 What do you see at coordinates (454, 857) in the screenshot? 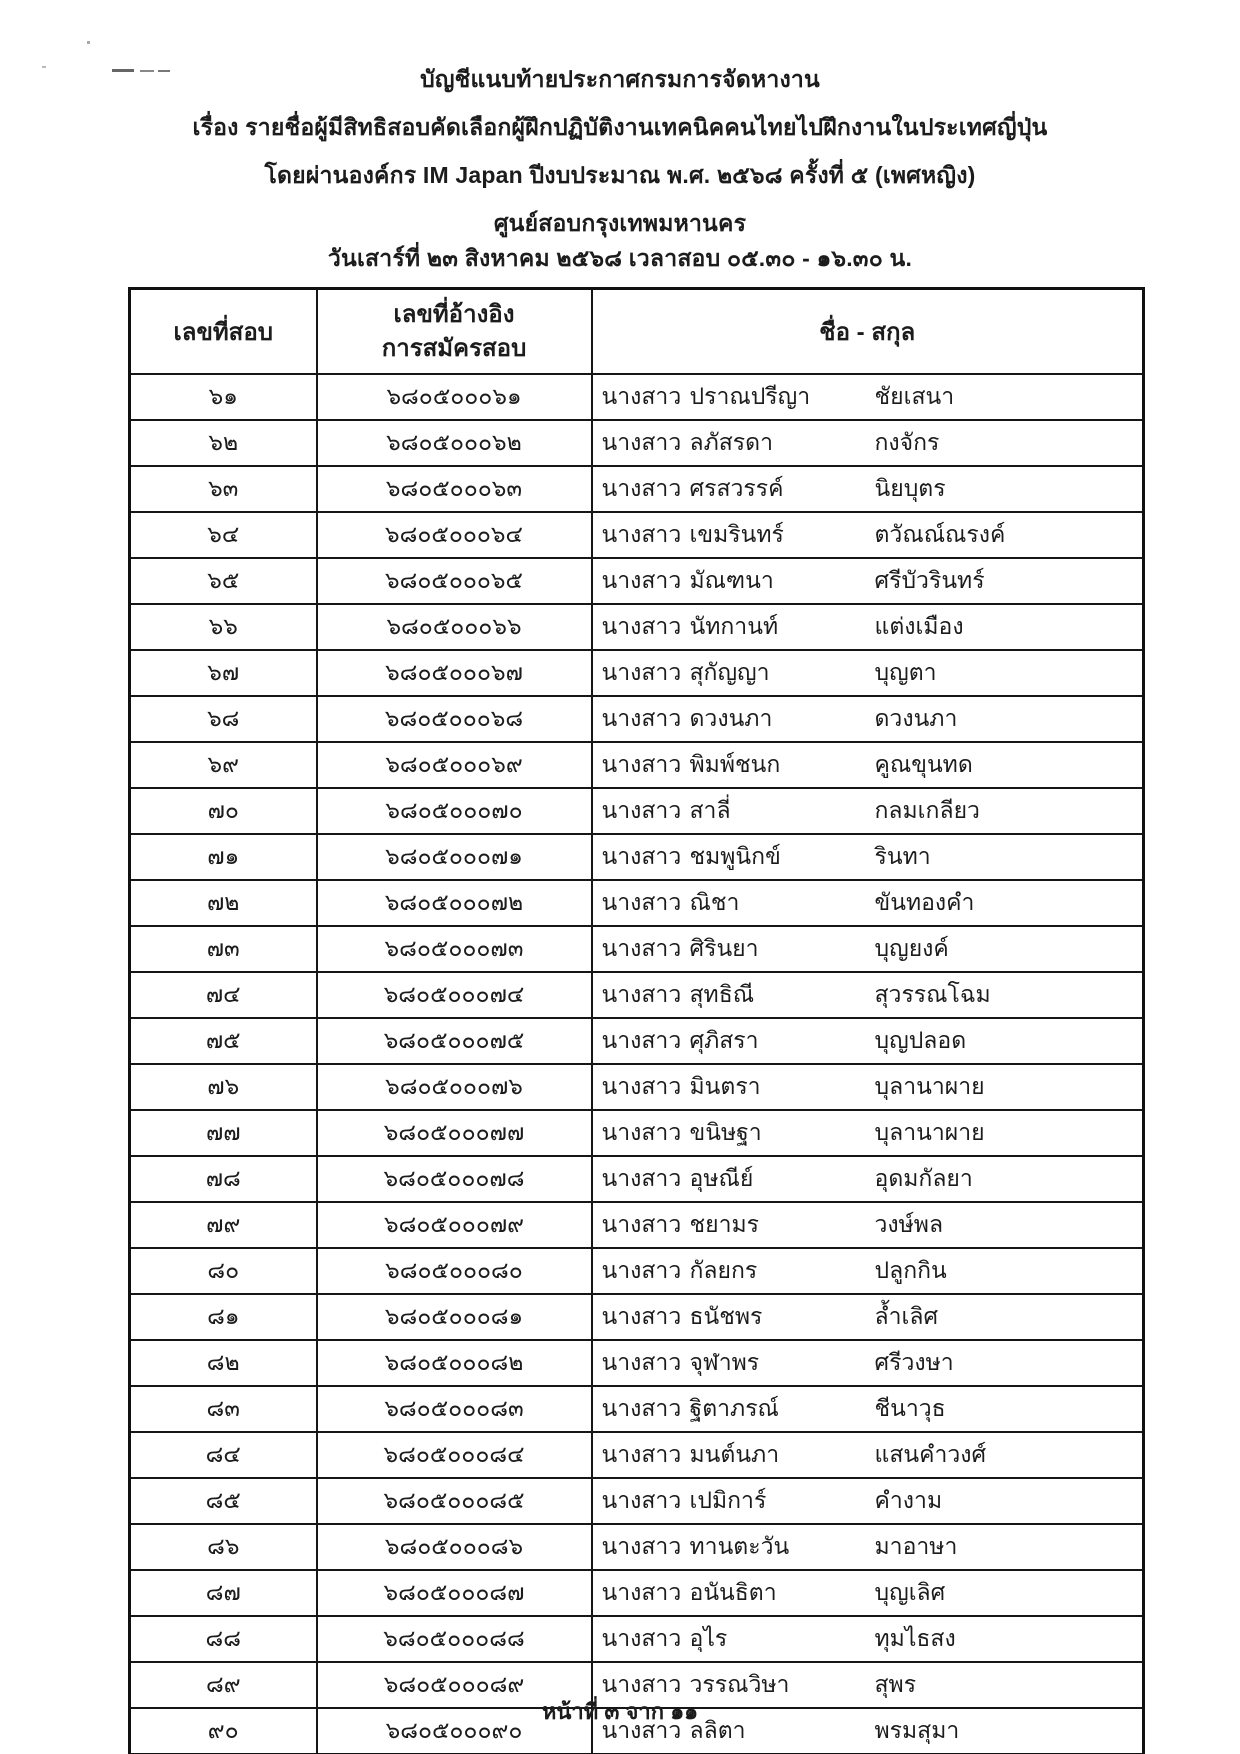
I see `reference-number-cell: ๖๘๐๕๐๐๐๗๑` at bounding box center [454, 857].